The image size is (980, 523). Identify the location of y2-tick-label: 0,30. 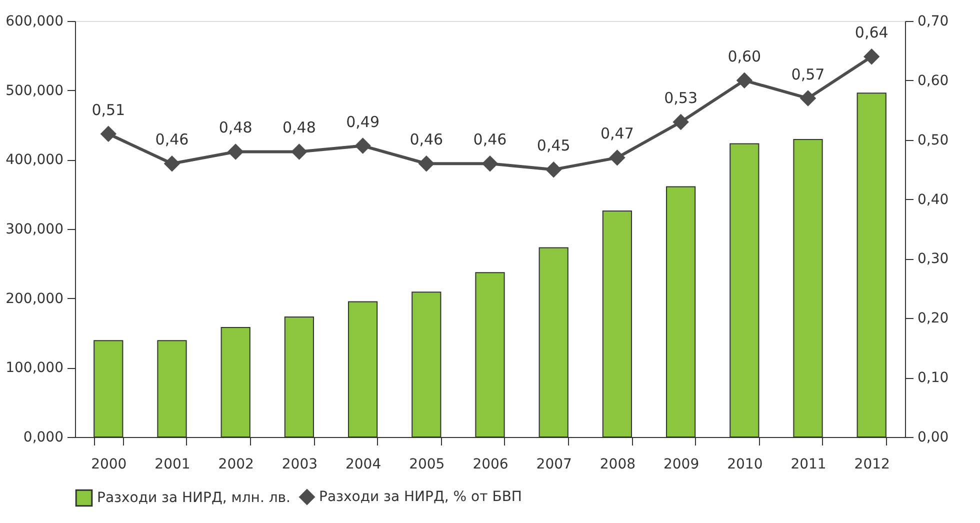
(933, 259).